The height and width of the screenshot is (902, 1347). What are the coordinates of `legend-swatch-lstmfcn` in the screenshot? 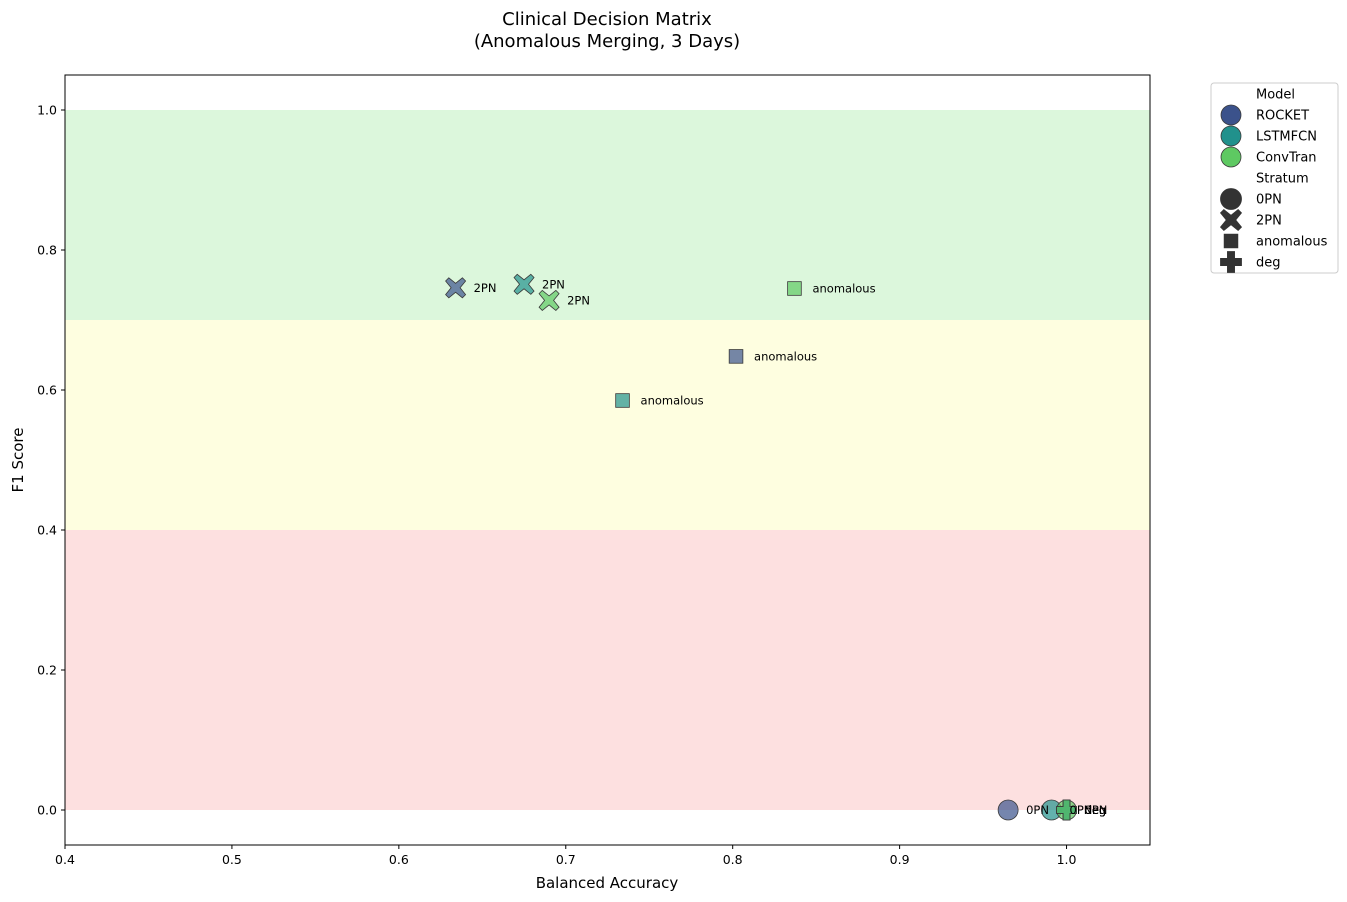 It's located at (1231, 136).